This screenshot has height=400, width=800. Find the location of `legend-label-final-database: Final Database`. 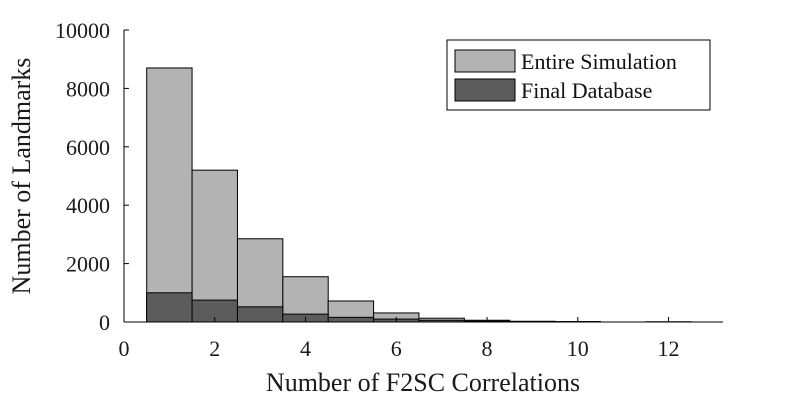

legend-label-final-database: Final Database is located at coordinates (586, 90).